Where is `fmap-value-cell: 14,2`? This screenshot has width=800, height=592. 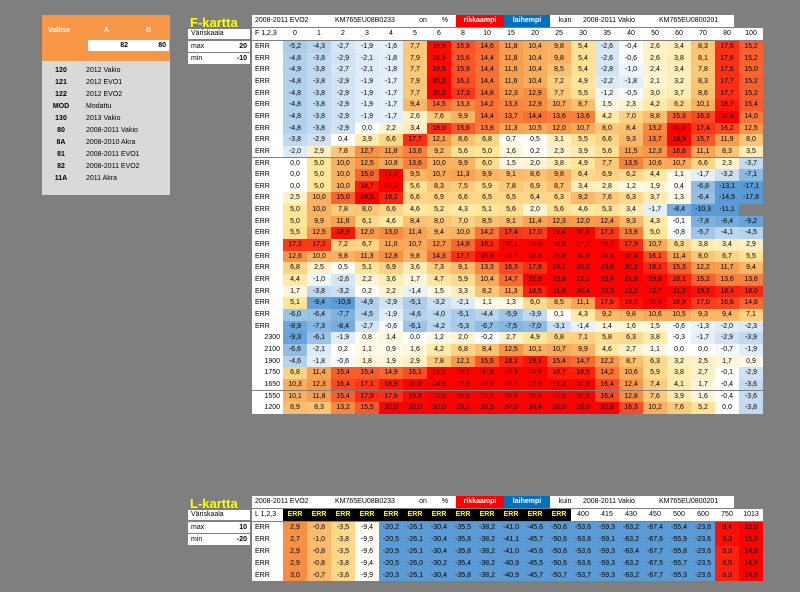
fmap-value-cell: 14,2 is located at coordinates (487, 105).